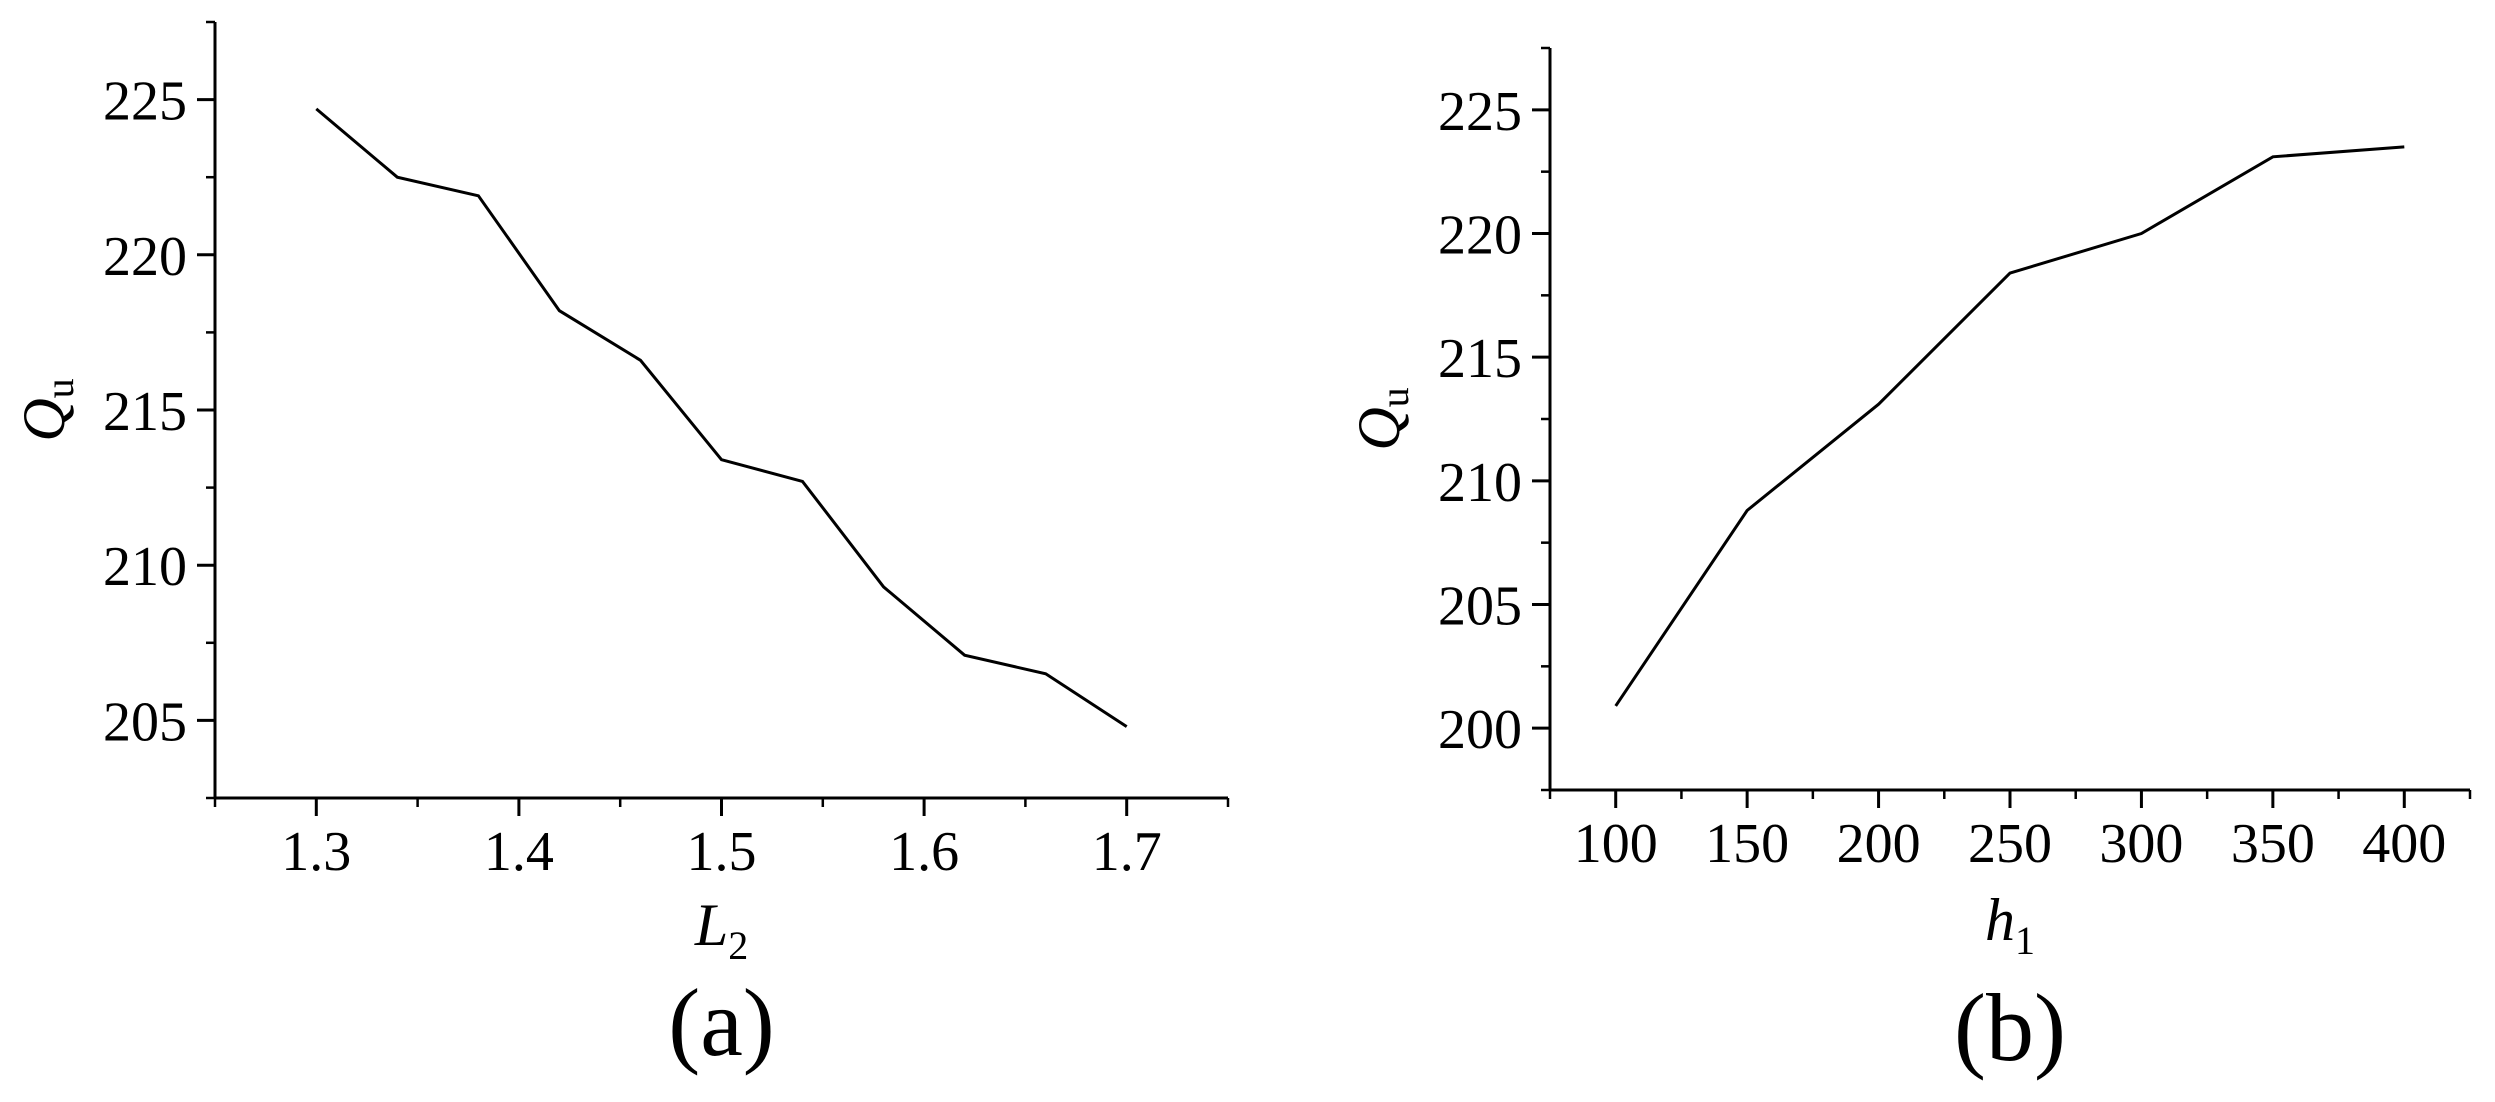 This screenshot has height=1102, width=2495. Describe the element at coordinates (2010, 844) in the screenshot. I see `x-tick-label-b: 250` at that location.